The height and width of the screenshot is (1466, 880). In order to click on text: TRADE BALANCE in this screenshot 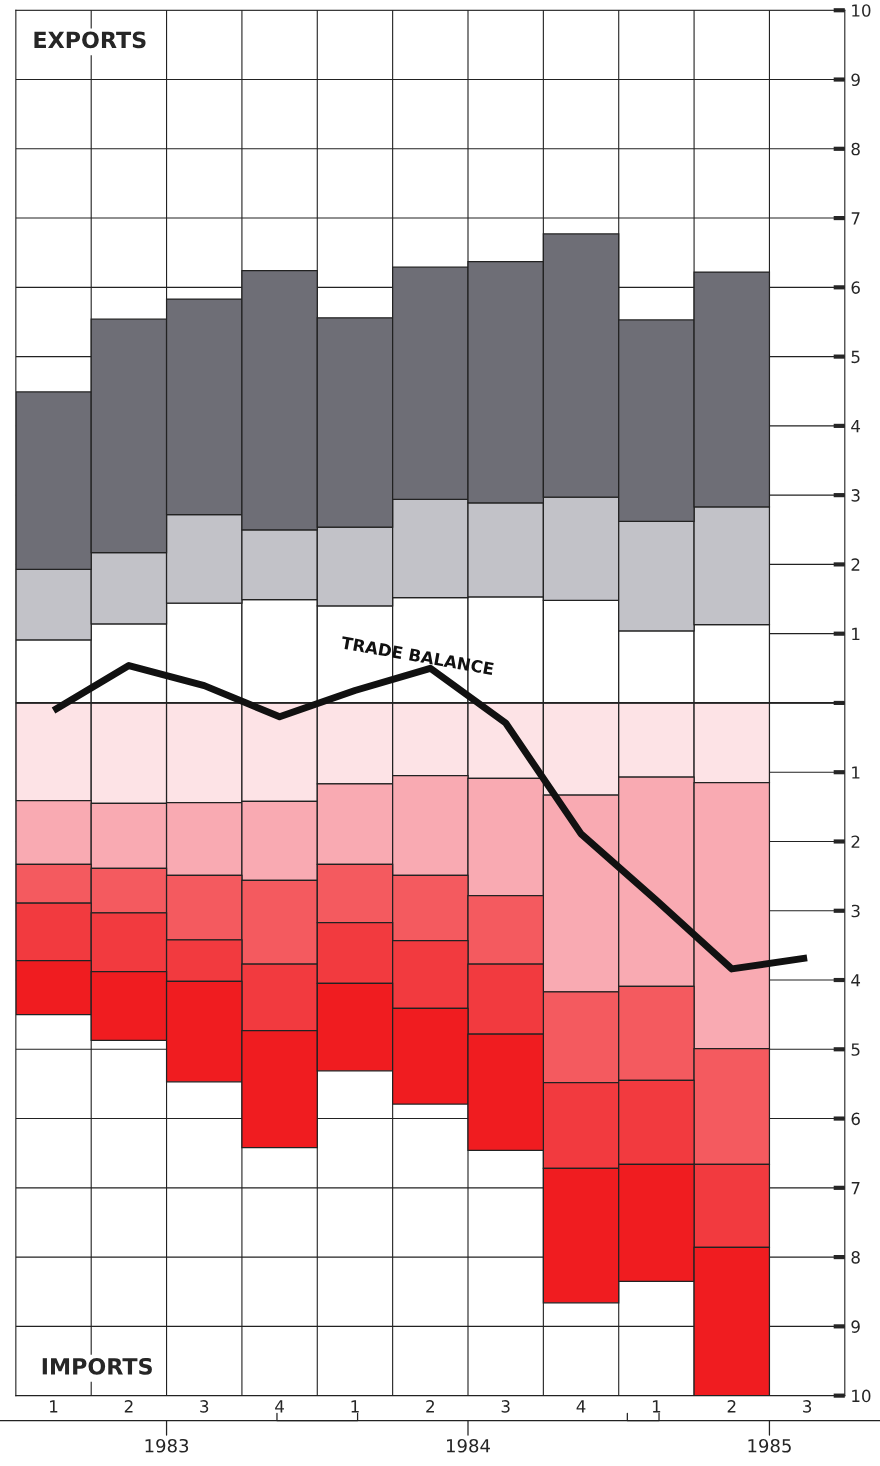, I will do `click(417, 656)`.